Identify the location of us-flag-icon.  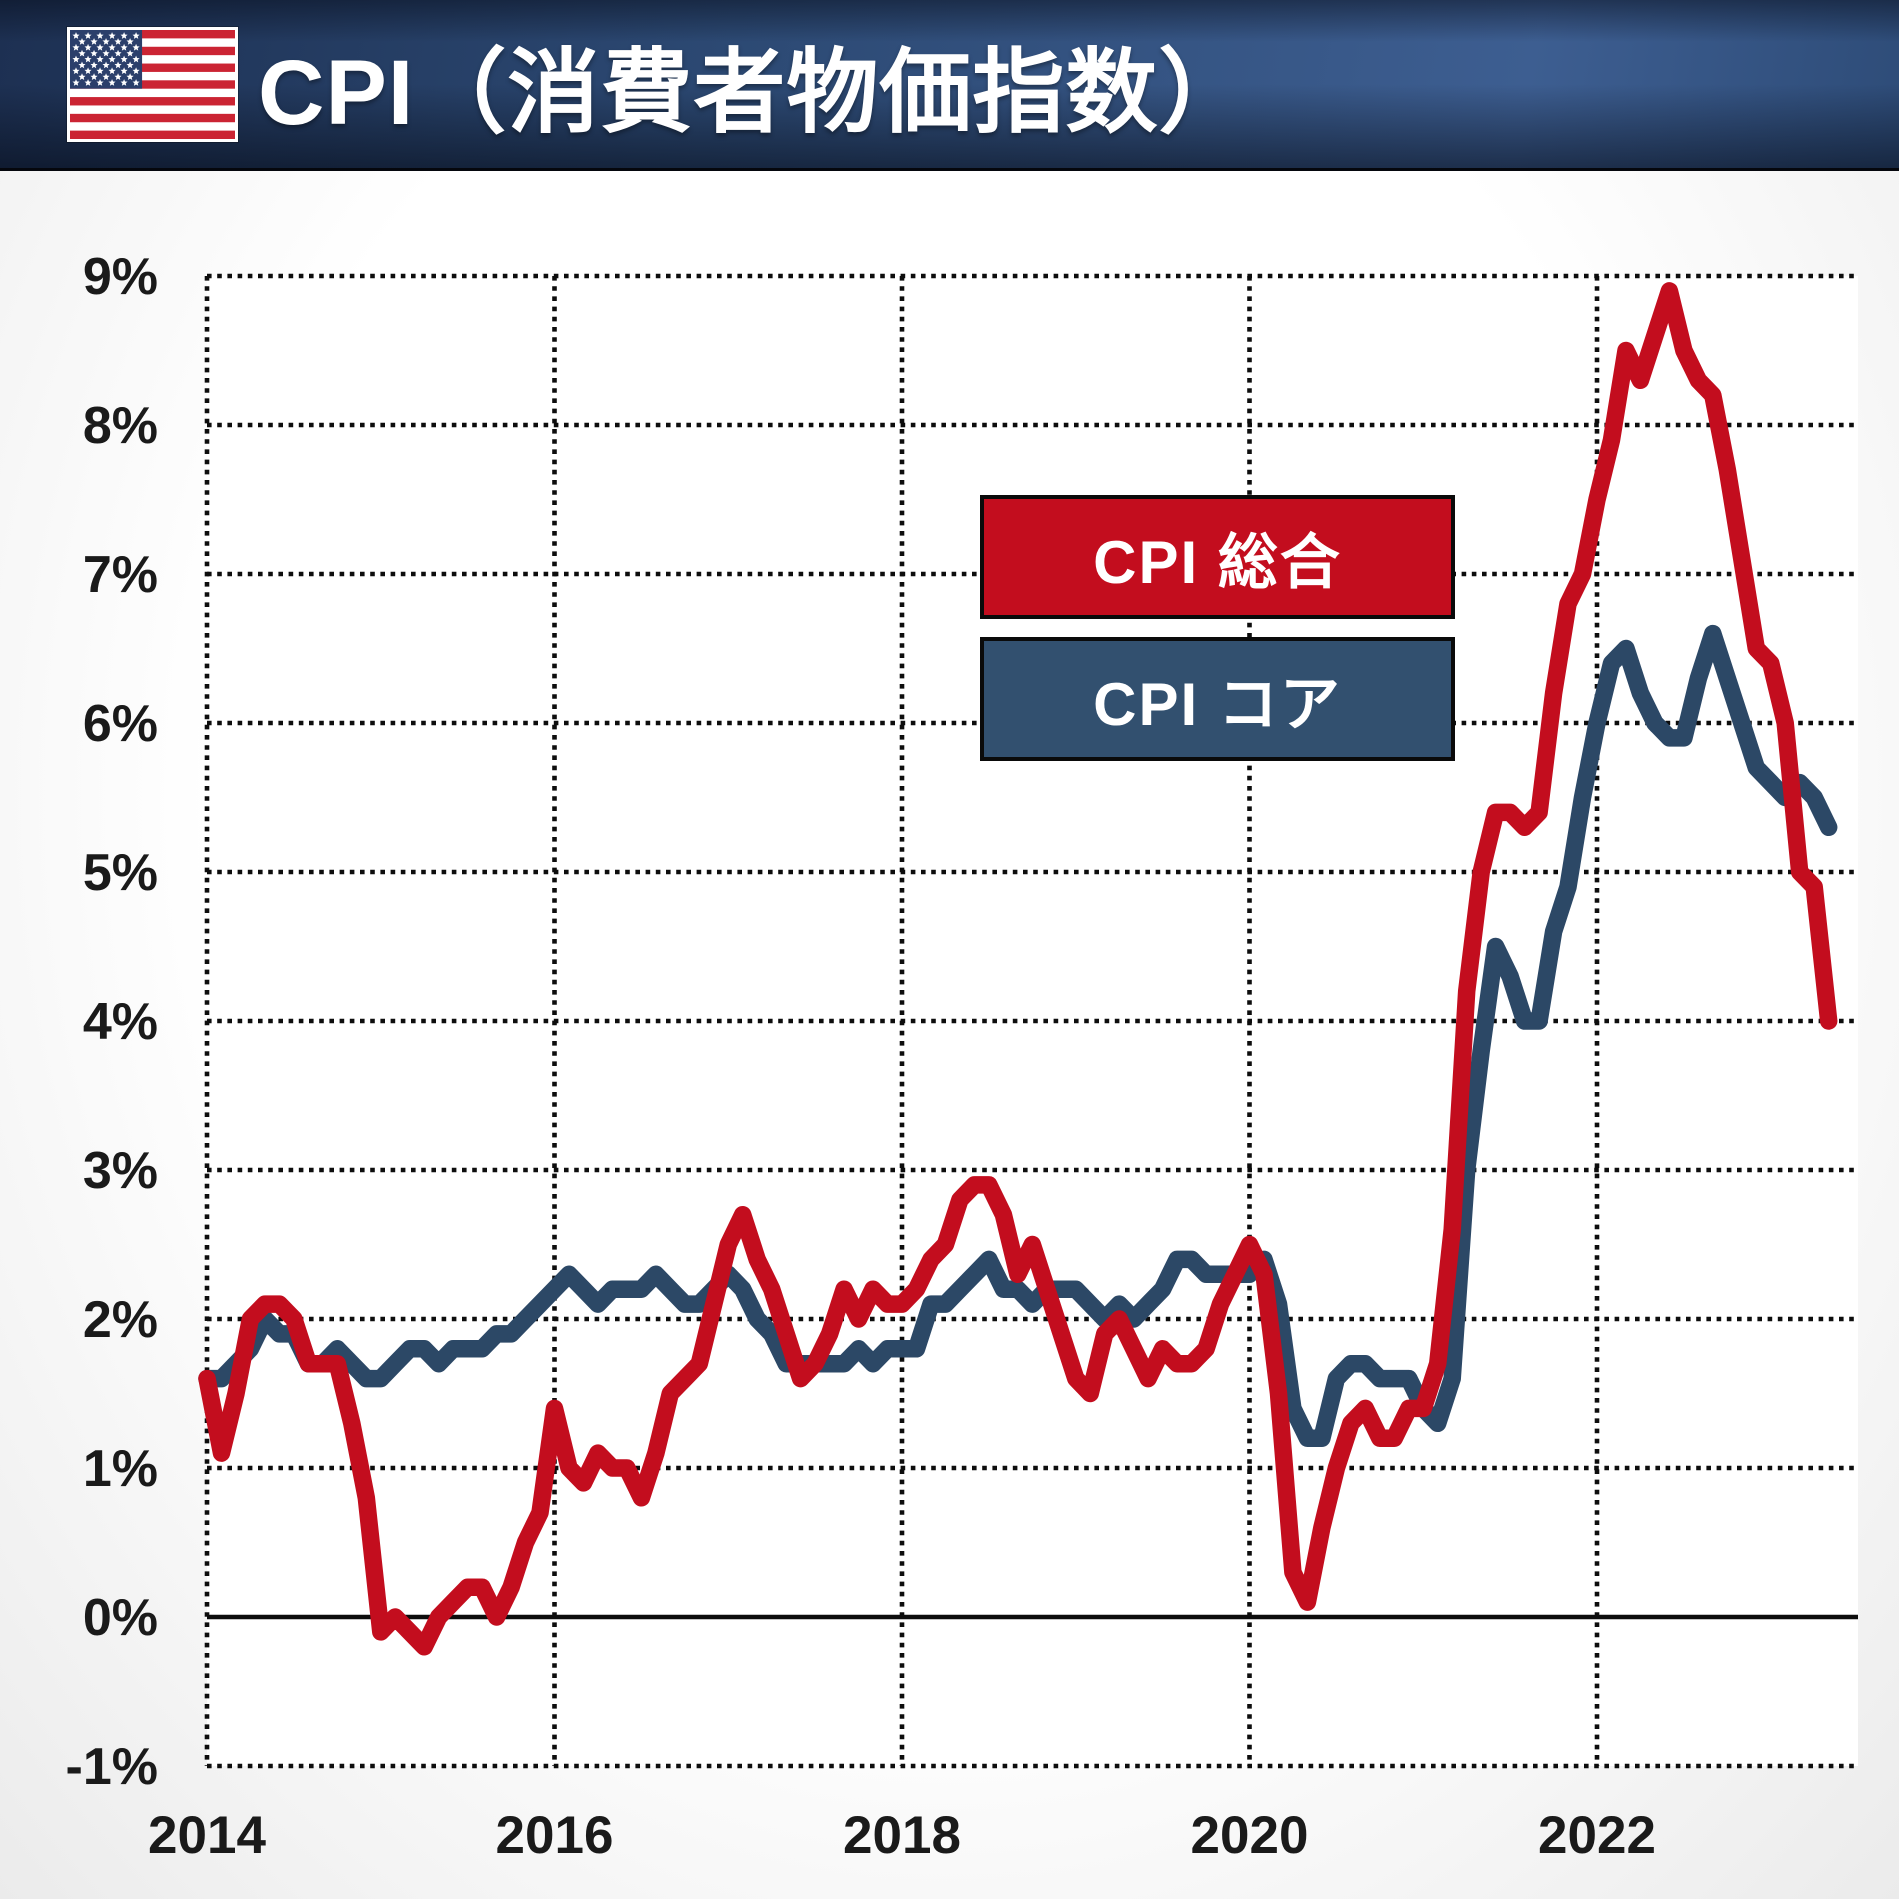
(152, 84).